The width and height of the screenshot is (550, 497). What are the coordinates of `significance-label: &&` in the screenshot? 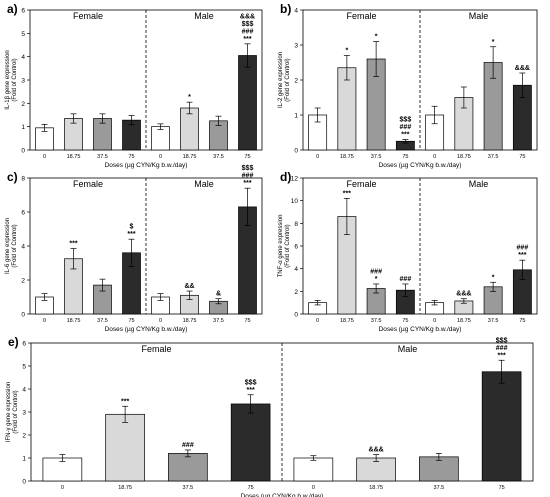 It's located at (189, 286).